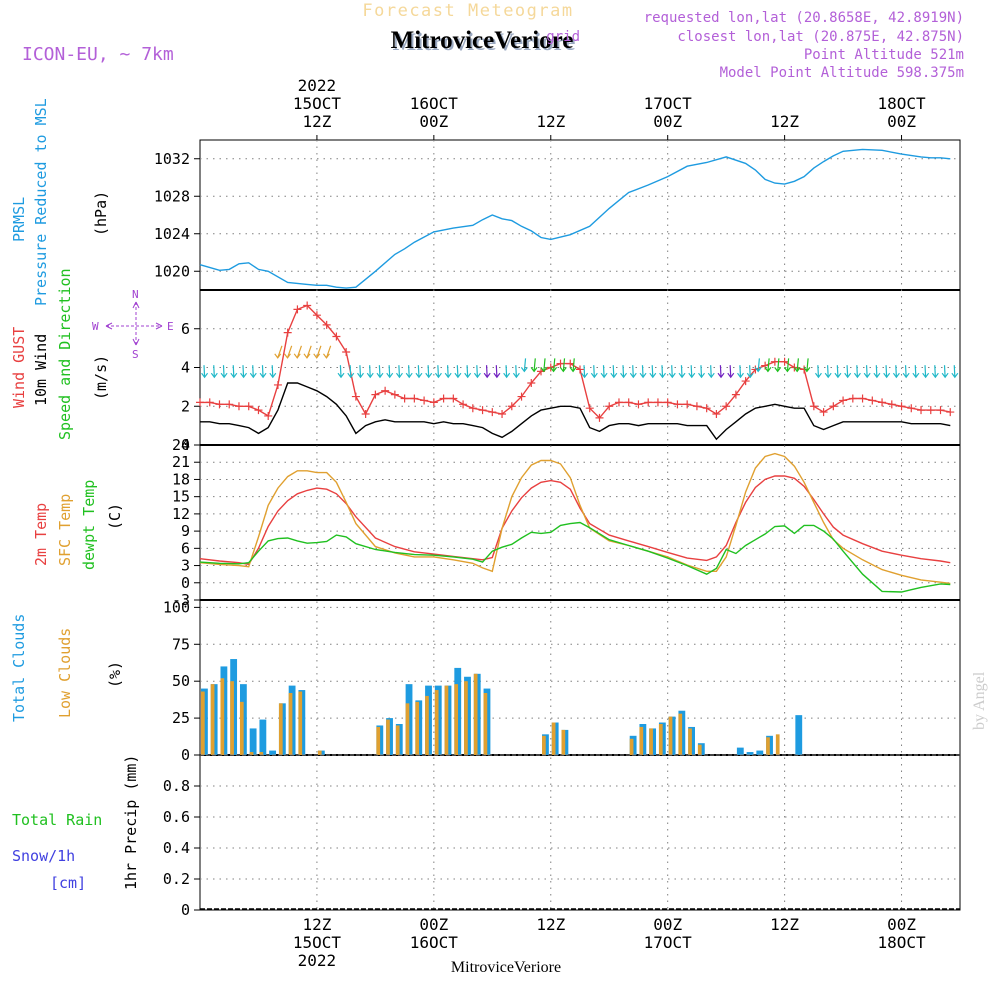 This screenshot has width=1000, height=1004. Describe the element at coordinates (101, 213) in the screenshot. I see `hpa-unit: (hPa)` at that location.